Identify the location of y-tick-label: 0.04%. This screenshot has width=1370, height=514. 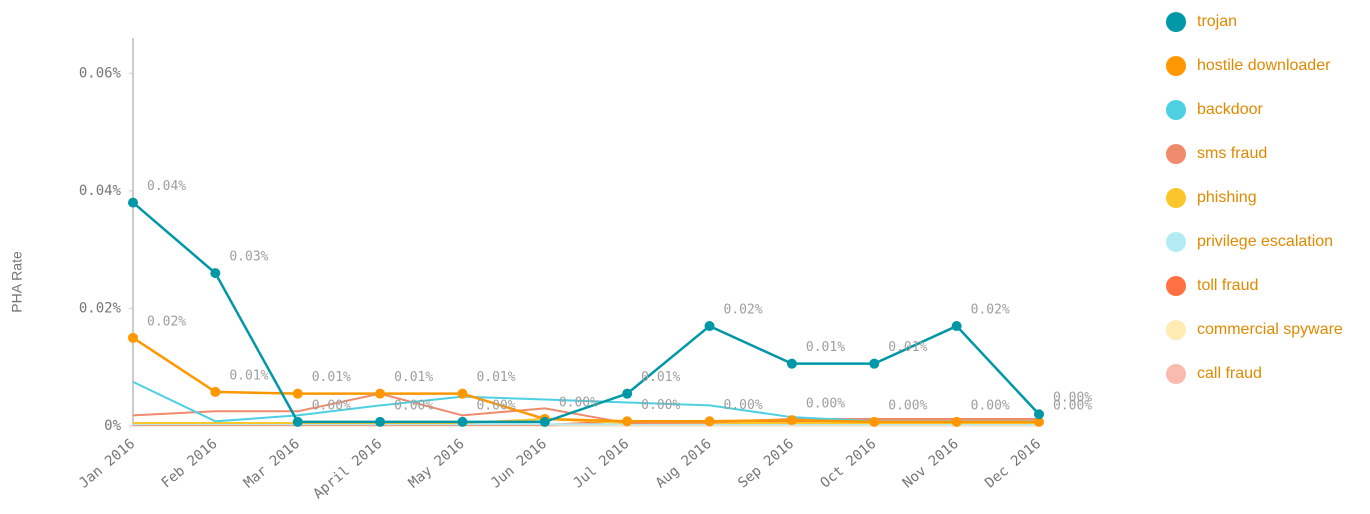
(100, 191).